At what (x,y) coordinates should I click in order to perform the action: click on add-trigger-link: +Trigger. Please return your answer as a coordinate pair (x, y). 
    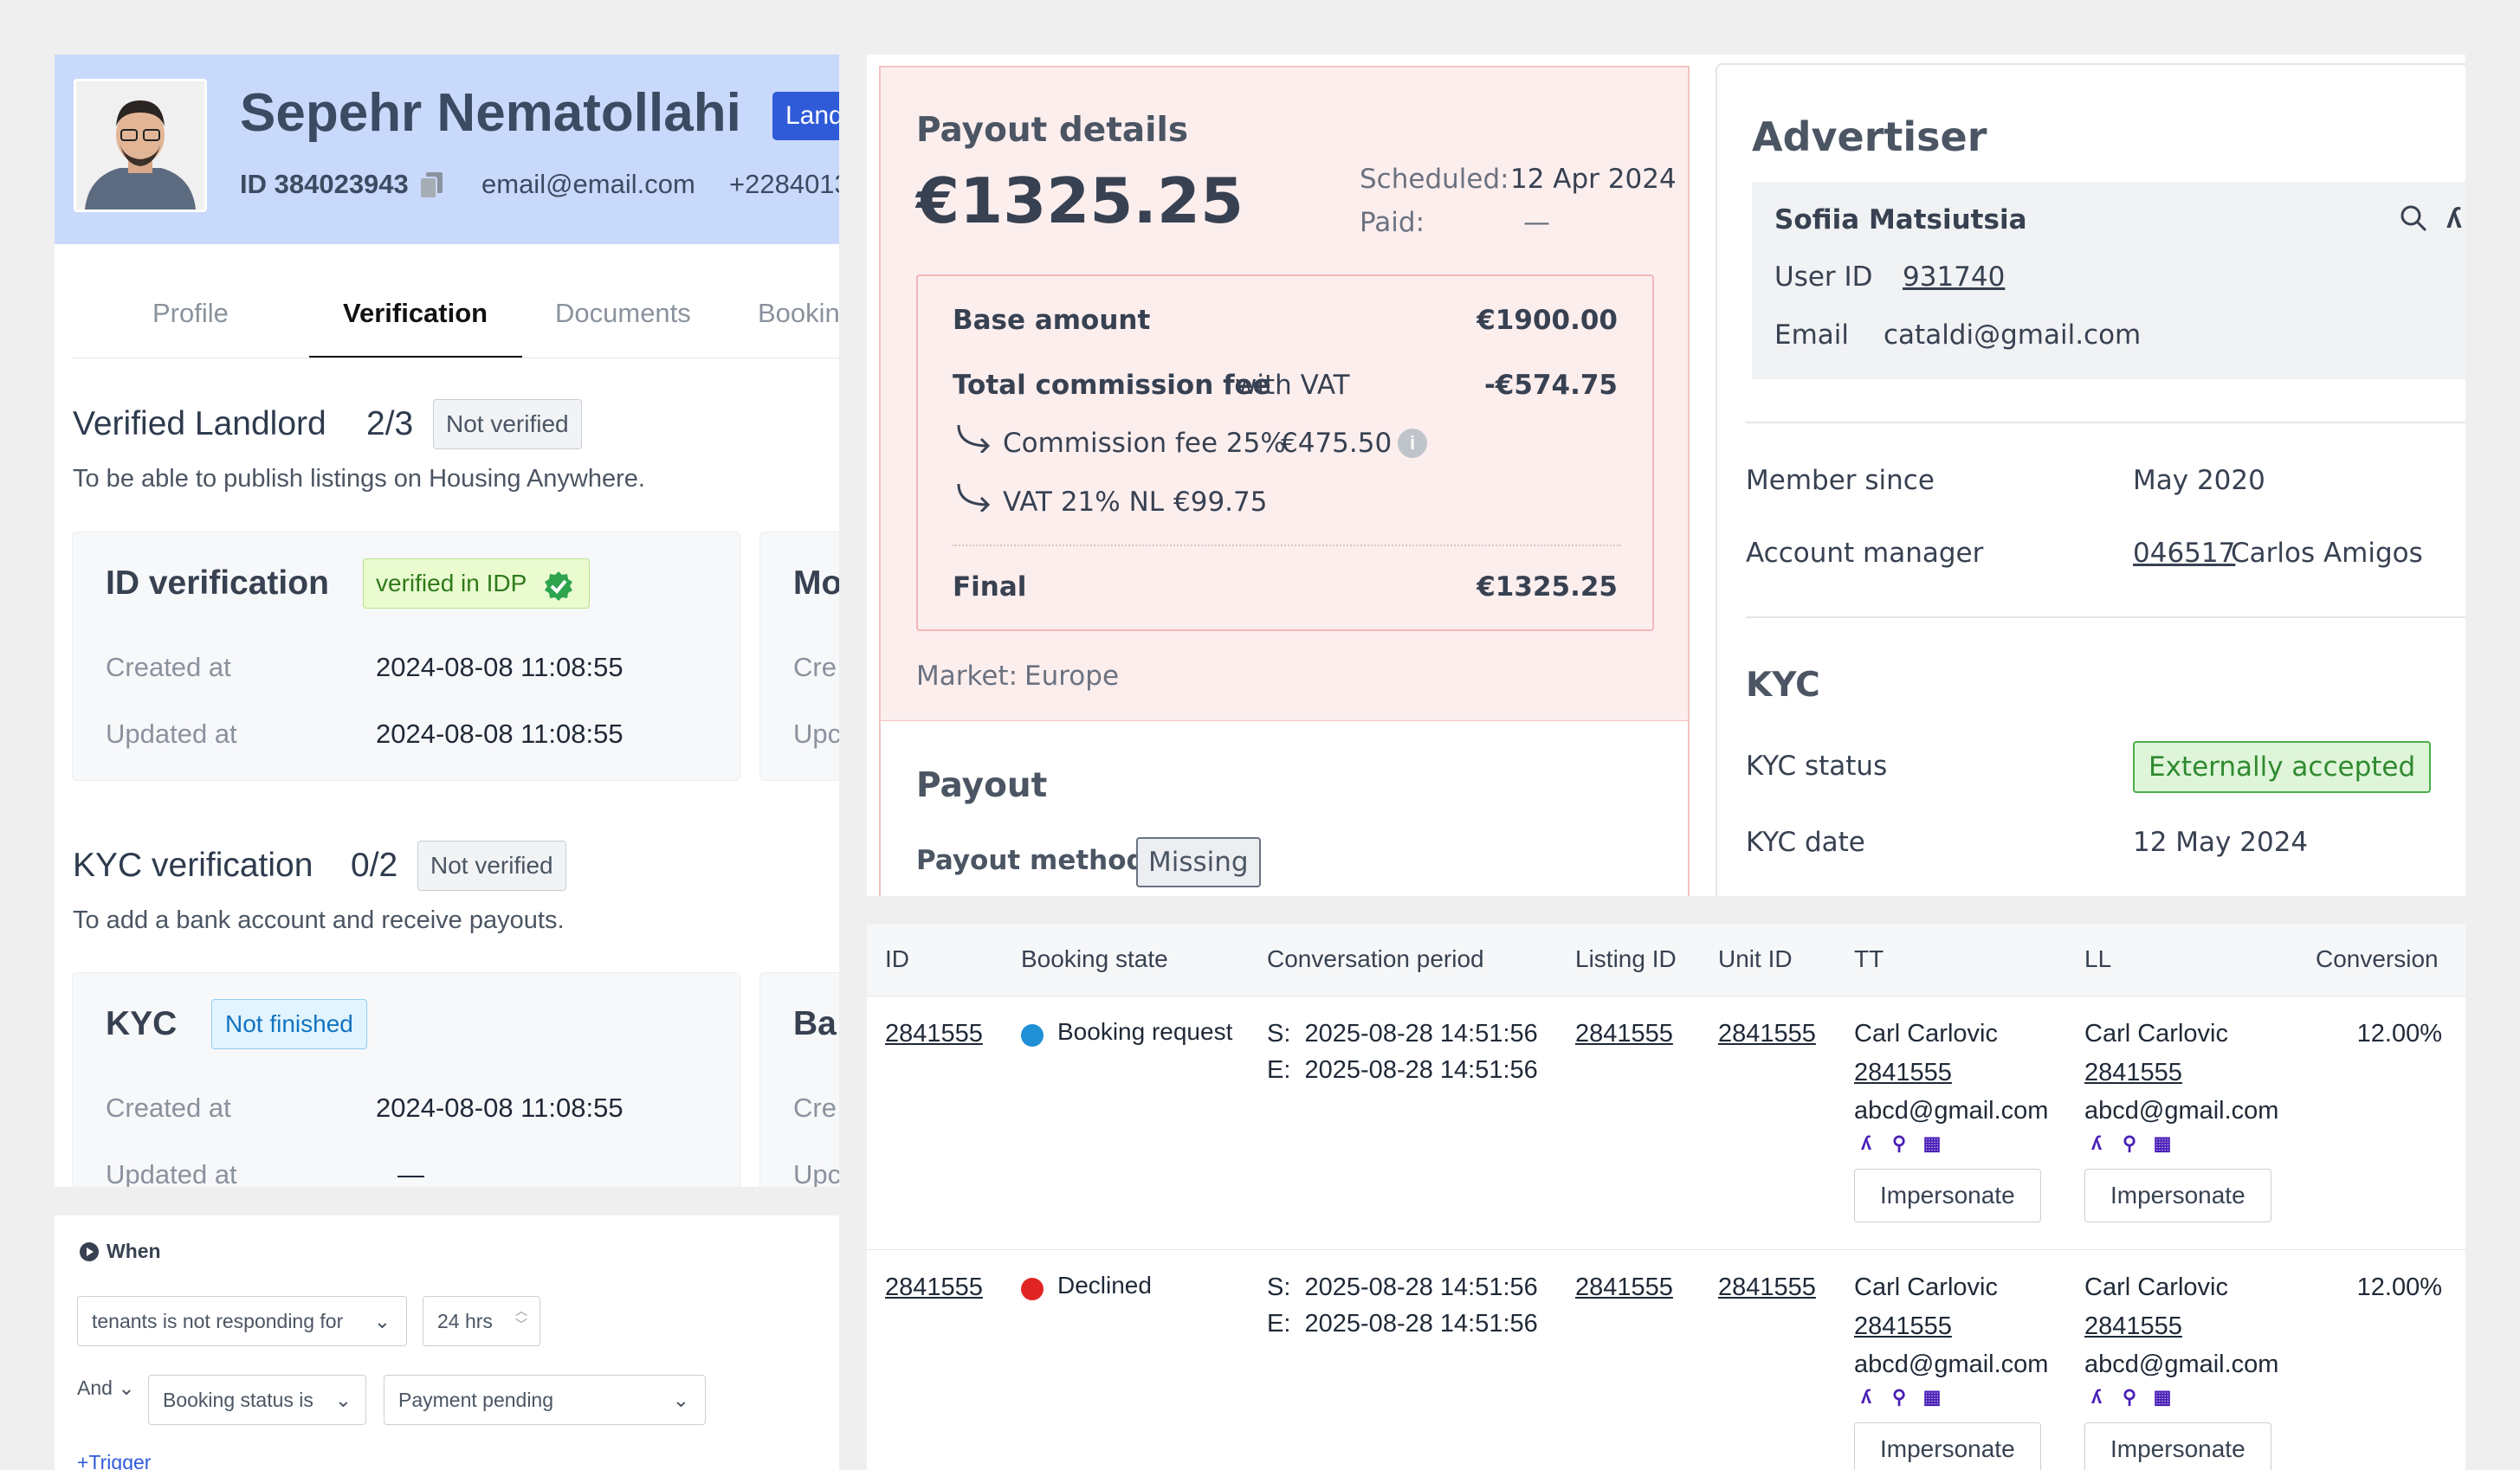
    Looking at the image, I should click on (114, 1461).